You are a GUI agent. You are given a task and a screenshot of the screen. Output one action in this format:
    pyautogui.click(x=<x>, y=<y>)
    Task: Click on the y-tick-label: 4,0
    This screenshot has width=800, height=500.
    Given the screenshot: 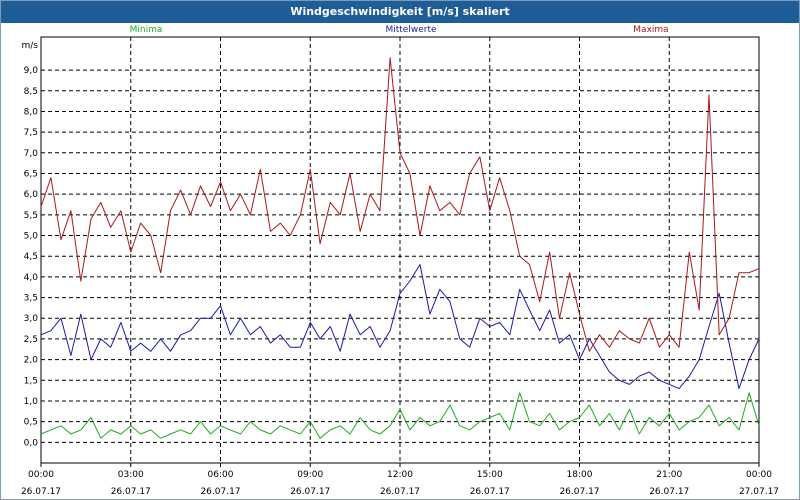 What is the action you would take?
    pyautogui.click(x=31, y=278)
    